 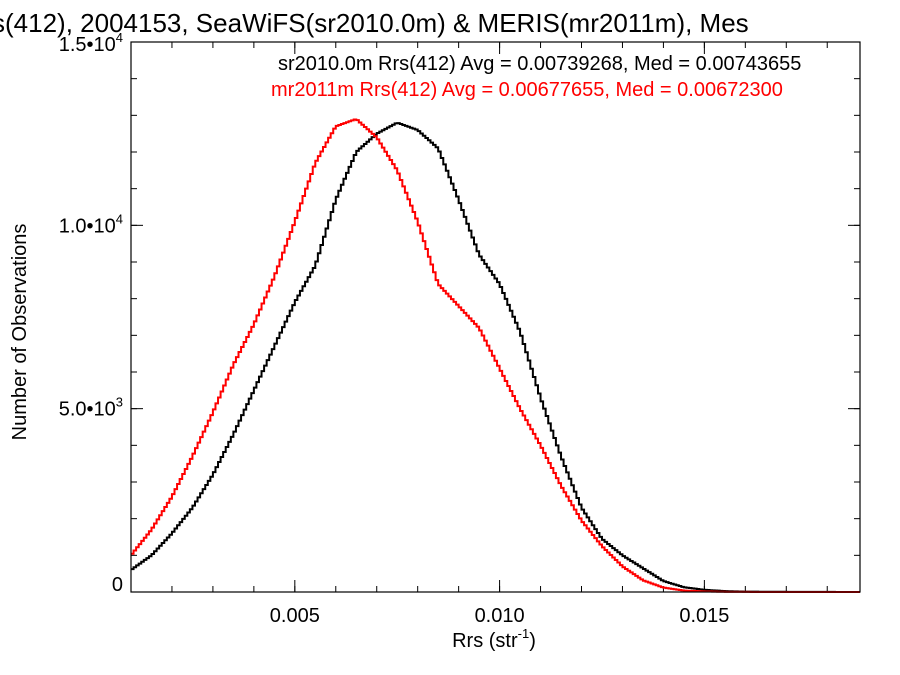 I want to click on y-tick-label: 1.0•104, so click(x=91, y=224).